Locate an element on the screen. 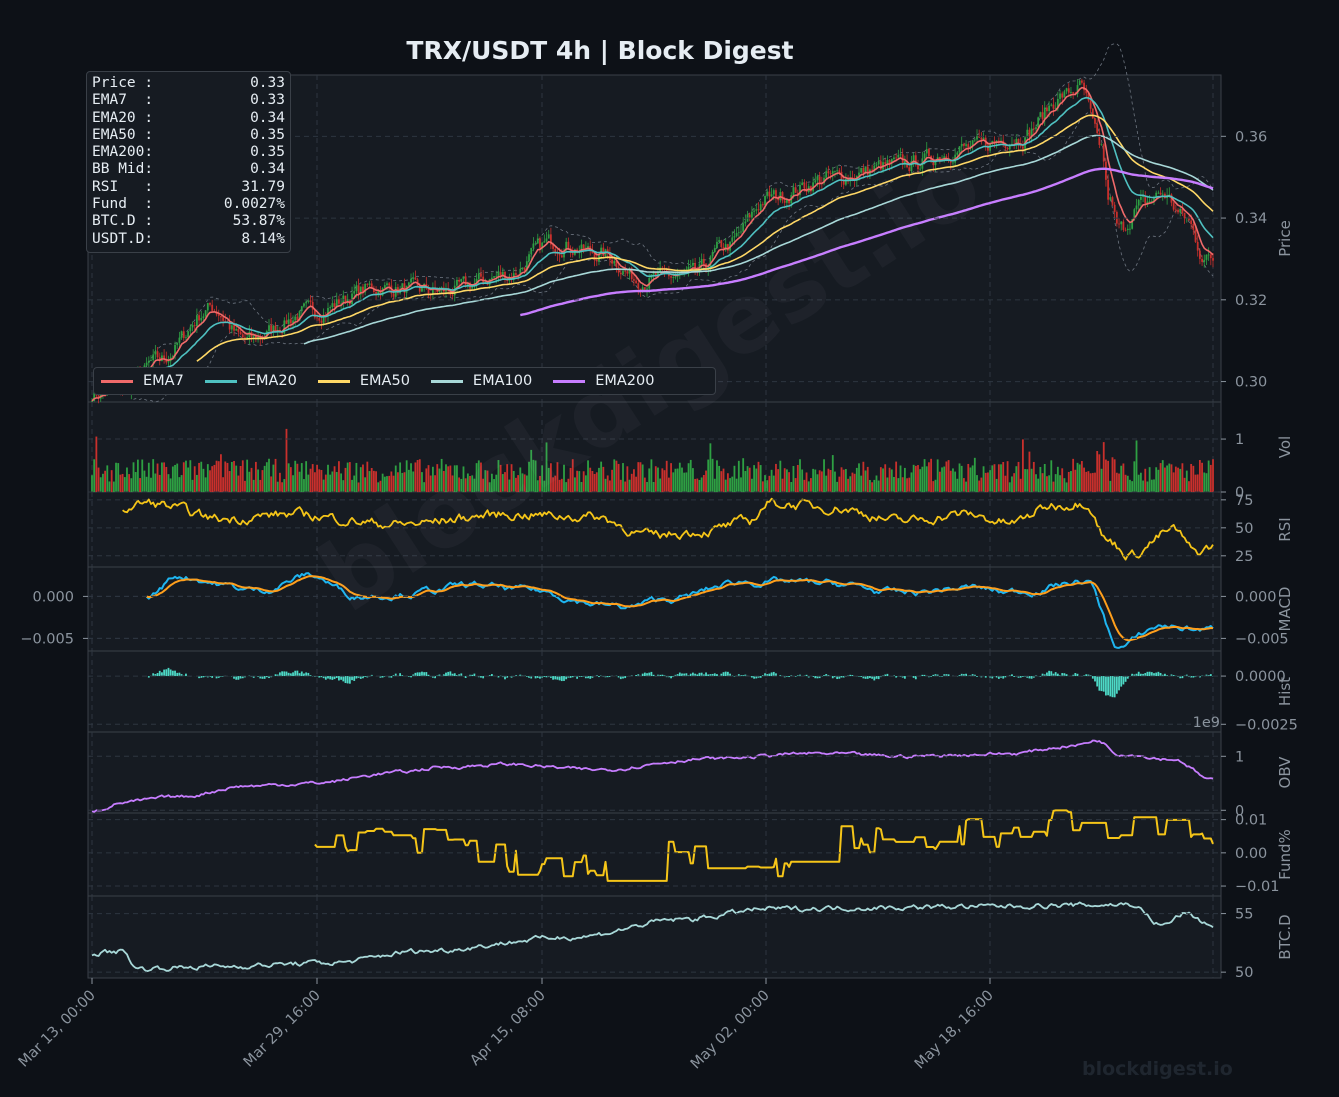 The height and width of the screenshot is (1097, 1339). info-value: 0.34 is located at coordinates (267, 117).